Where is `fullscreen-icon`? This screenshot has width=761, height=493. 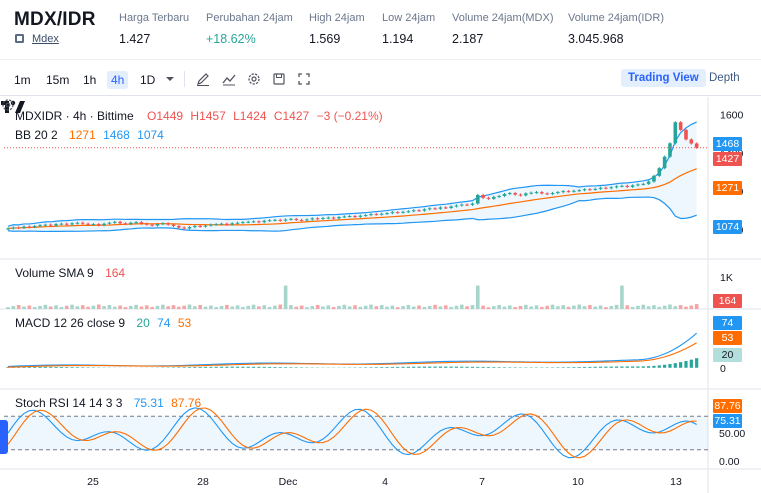
fullscreen-icon is located at coordinates (304, 79).